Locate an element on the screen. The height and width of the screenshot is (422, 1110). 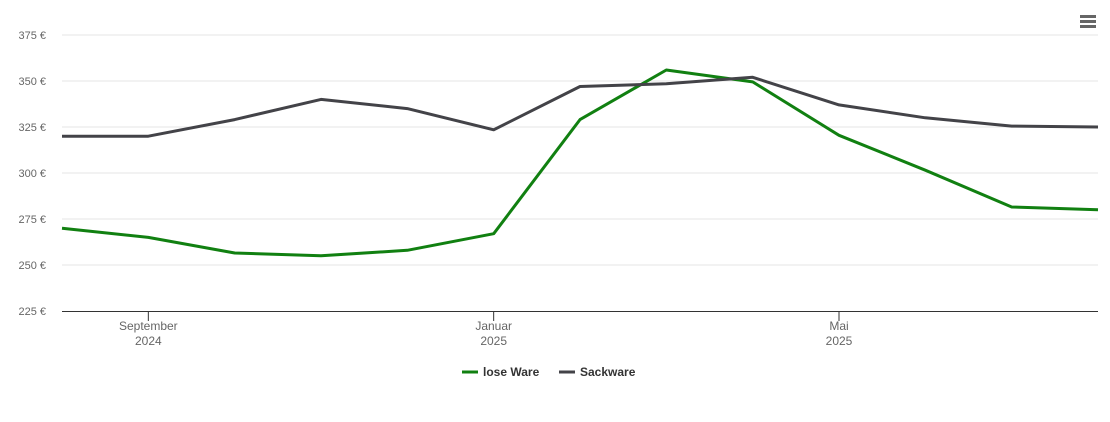
y-tick-label: 275 € is located at coordinates (32, 220).